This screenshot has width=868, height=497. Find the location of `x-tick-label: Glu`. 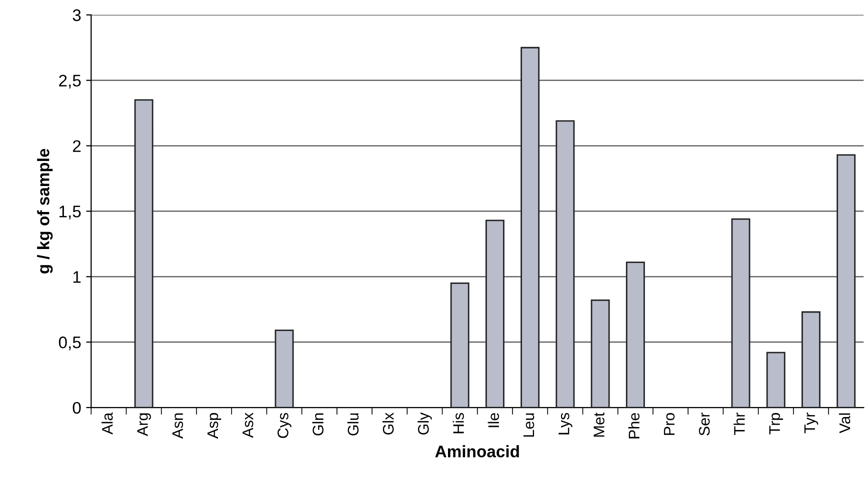

x-tick-label: Glu is located at coordinates (353, 424).